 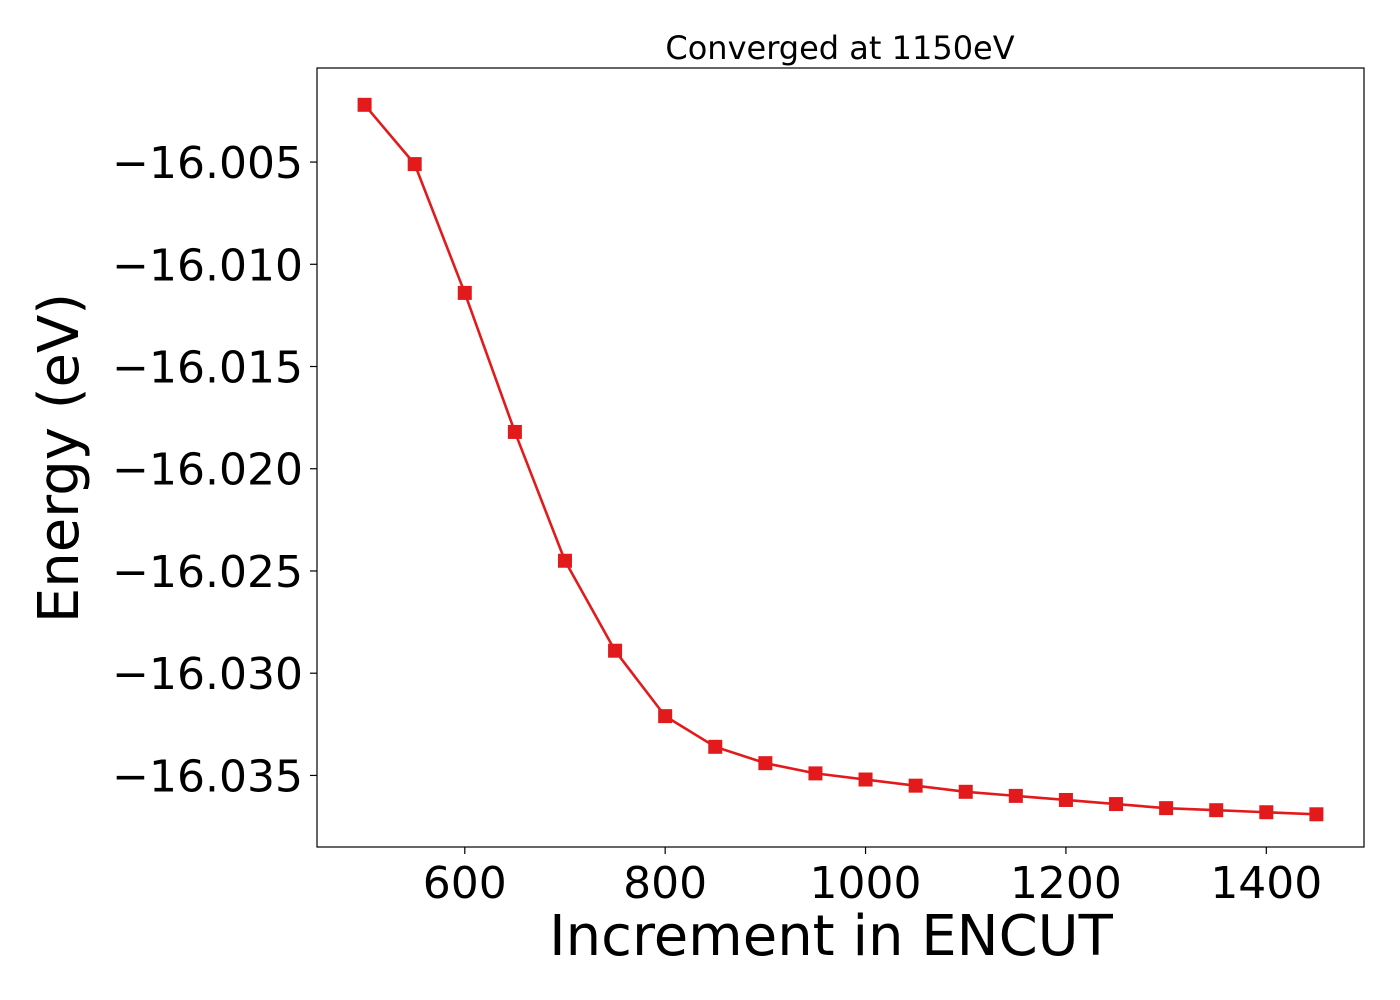 What do you see at coordinates (59, 458) in the screenshot?
I see `y-axis-label: Energy (eV)` at bounding box center [59, 458].